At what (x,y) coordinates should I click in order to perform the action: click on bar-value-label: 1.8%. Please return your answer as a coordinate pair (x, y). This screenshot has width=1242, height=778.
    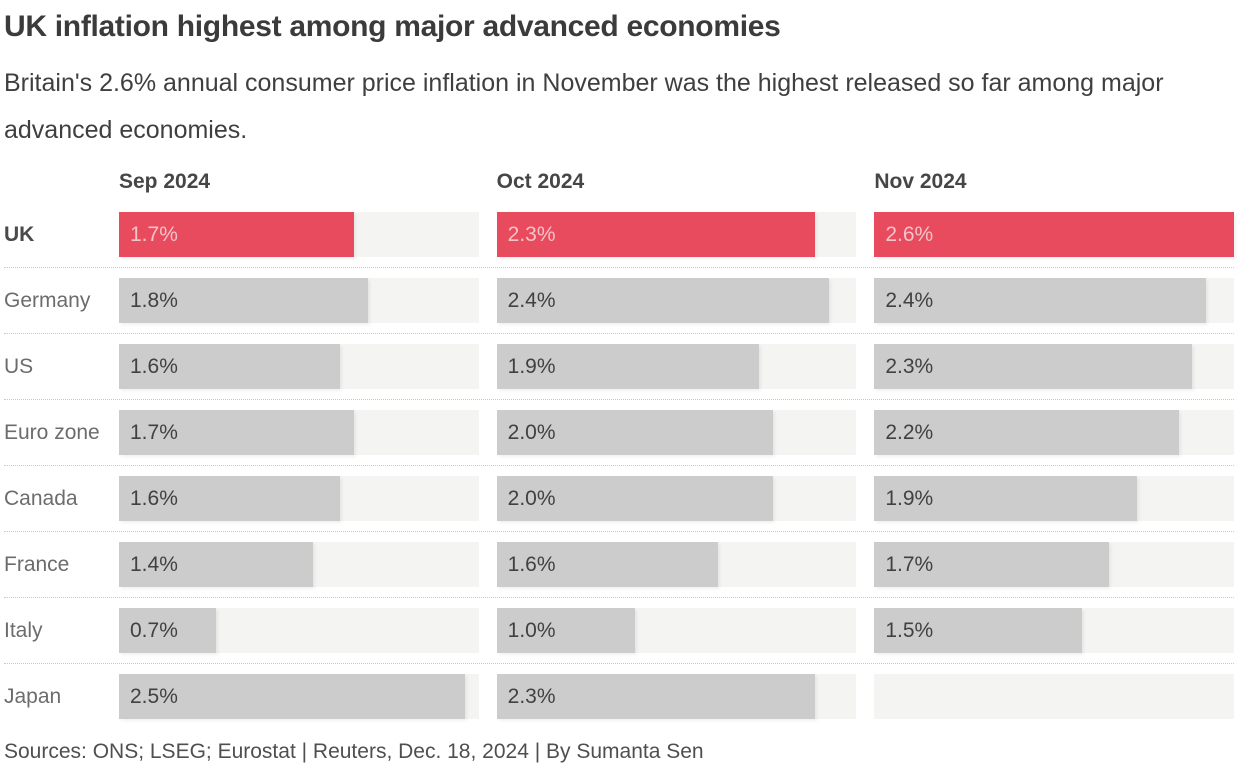
    Looking at the image, I should click on (154, 300).